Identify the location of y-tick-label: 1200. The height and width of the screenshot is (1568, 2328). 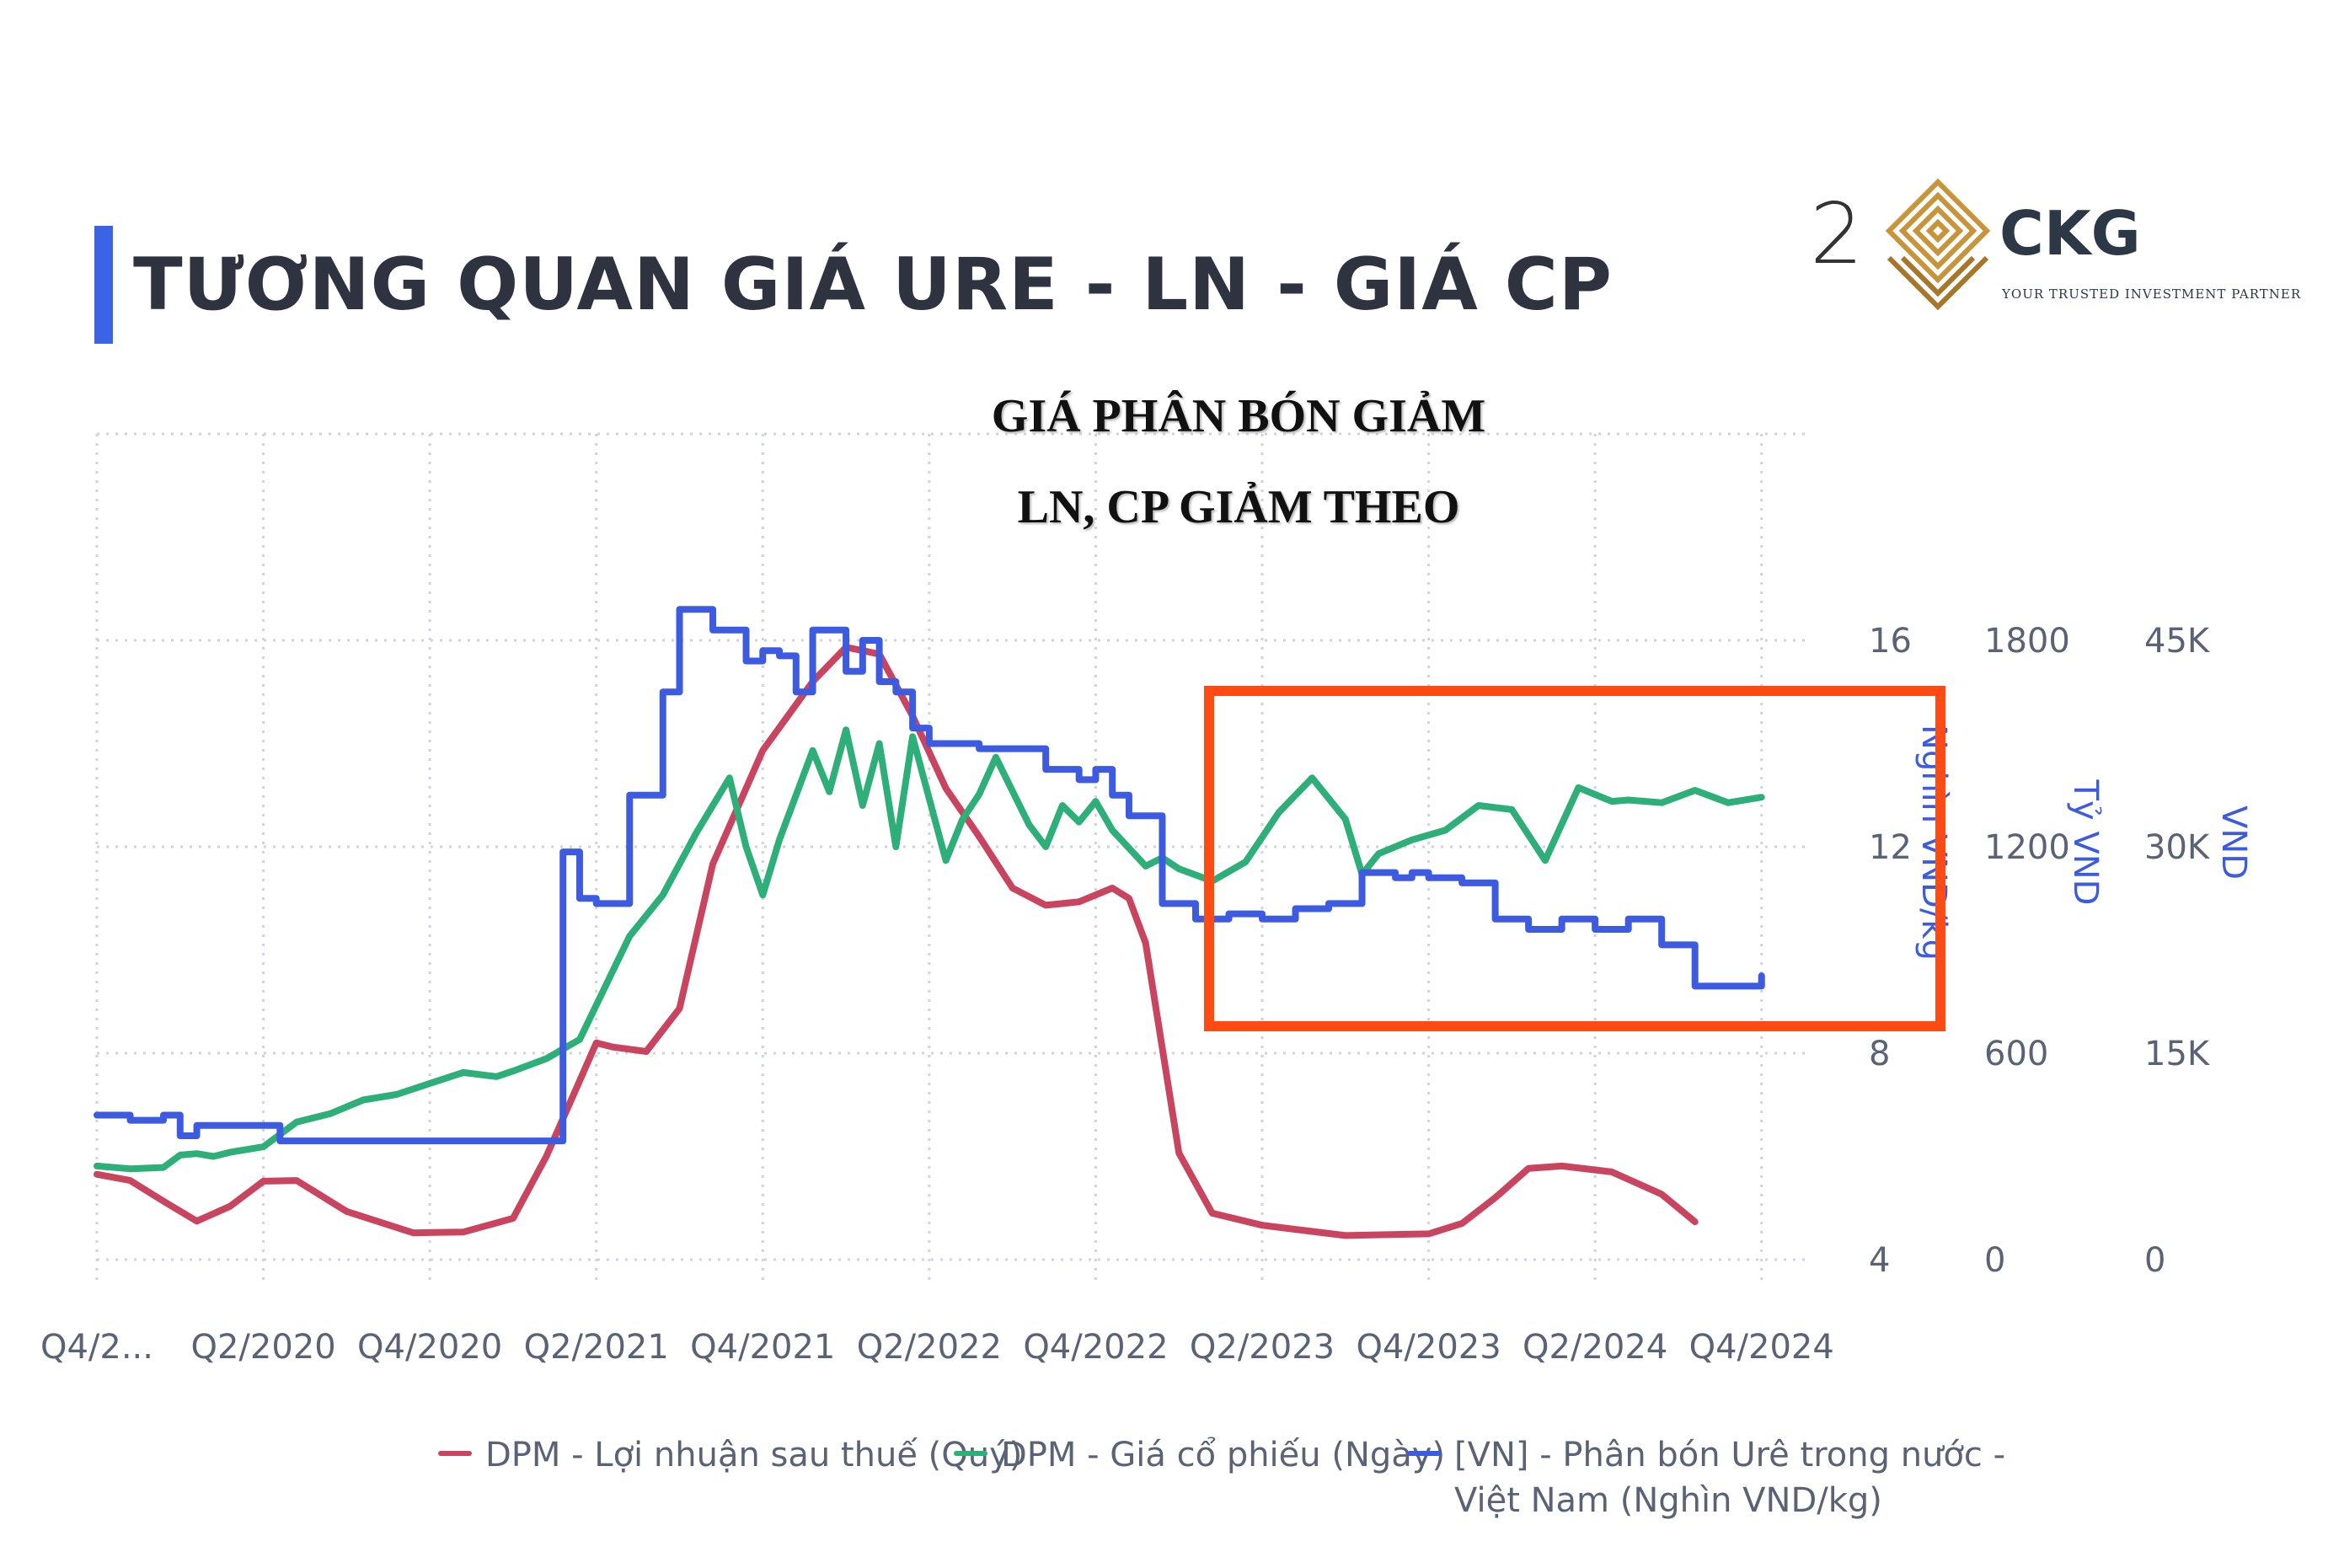
(2027, 847).